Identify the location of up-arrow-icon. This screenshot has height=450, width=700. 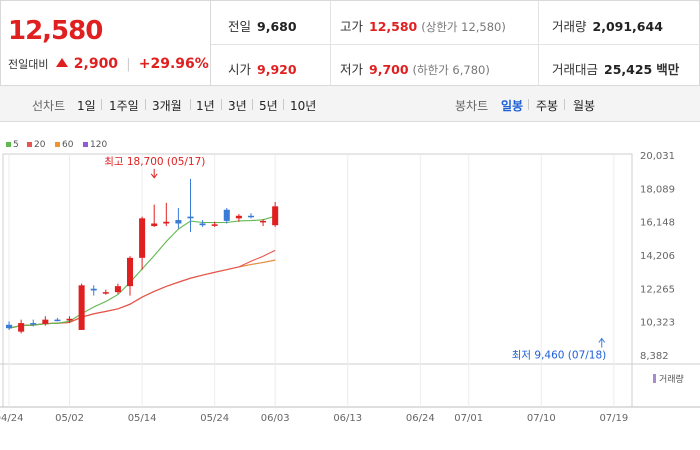
(61, 62).